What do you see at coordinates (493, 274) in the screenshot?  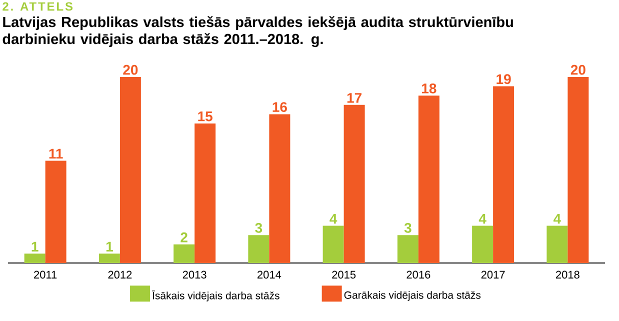 I see `x-tick-label: 2017` at bounding box center [493, 274].